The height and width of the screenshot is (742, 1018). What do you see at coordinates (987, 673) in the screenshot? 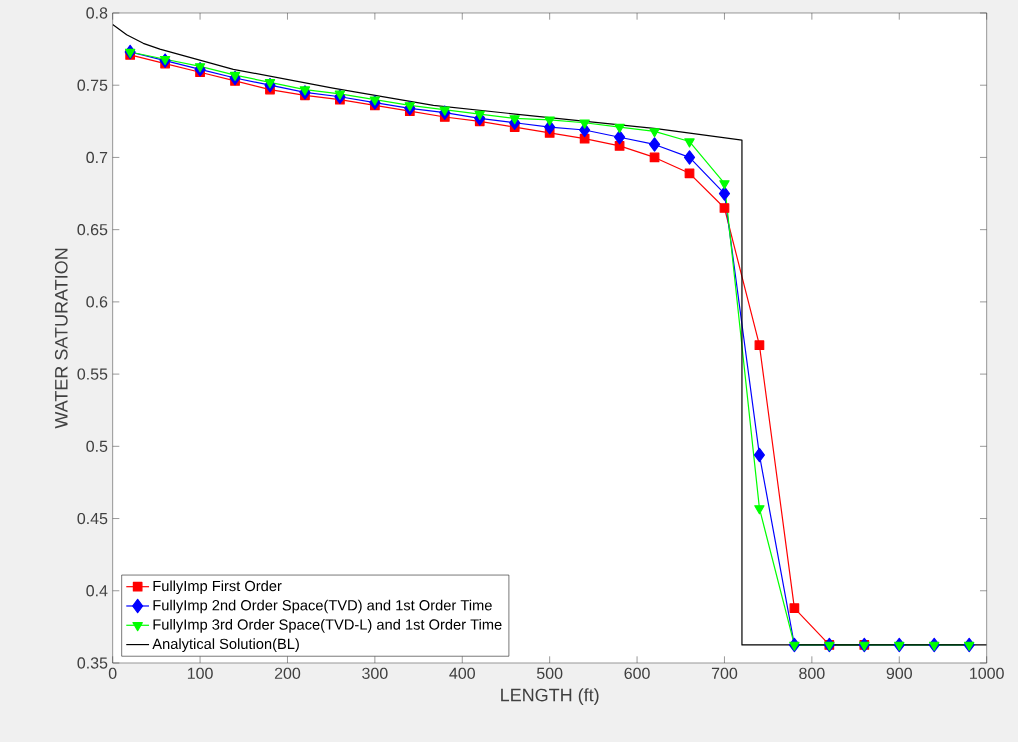
I see `x-tick-label: 1000` at bounding box center [987, 673].